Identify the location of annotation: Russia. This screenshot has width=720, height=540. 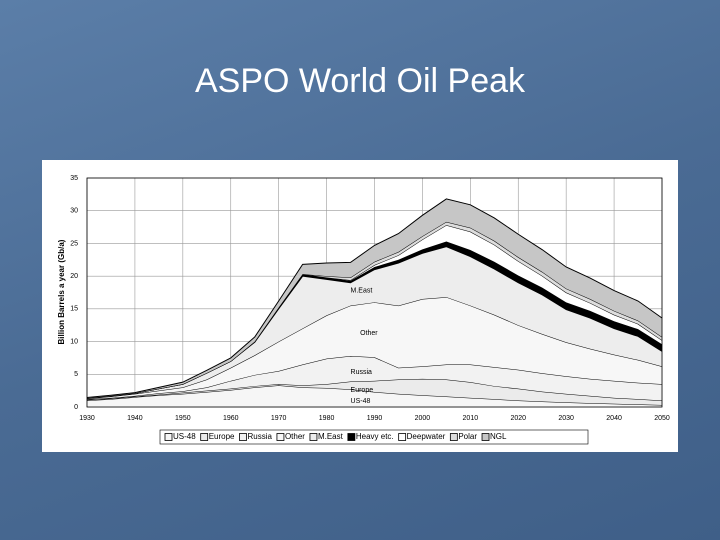
(362, 372).